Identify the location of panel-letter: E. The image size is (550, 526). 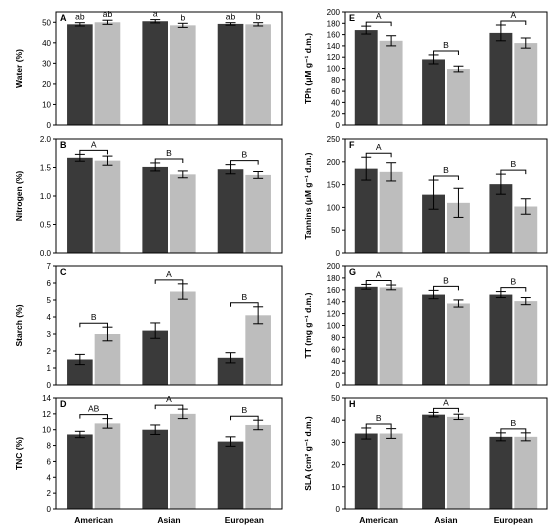
(352, 18).